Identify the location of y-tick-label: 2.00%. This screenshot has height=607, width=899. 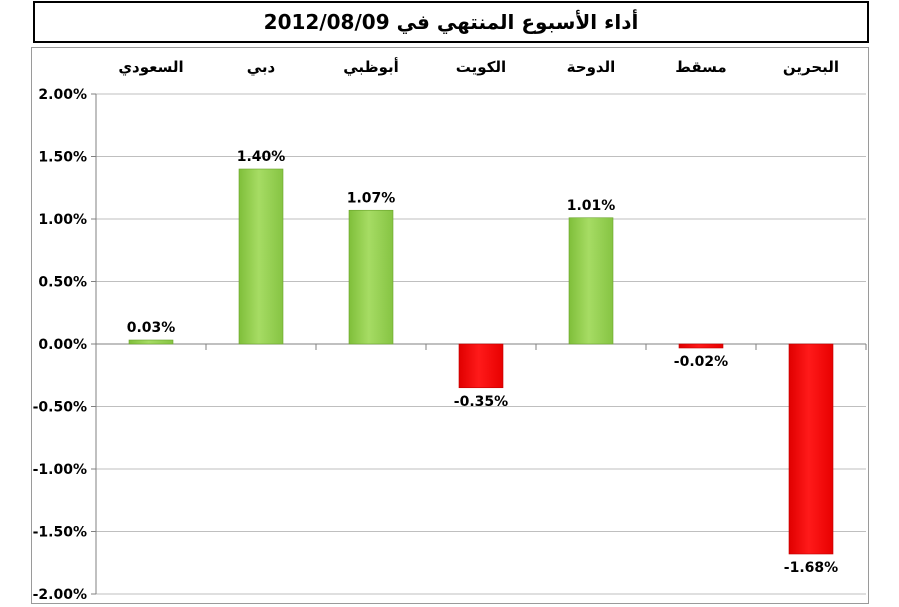
(62, 95).